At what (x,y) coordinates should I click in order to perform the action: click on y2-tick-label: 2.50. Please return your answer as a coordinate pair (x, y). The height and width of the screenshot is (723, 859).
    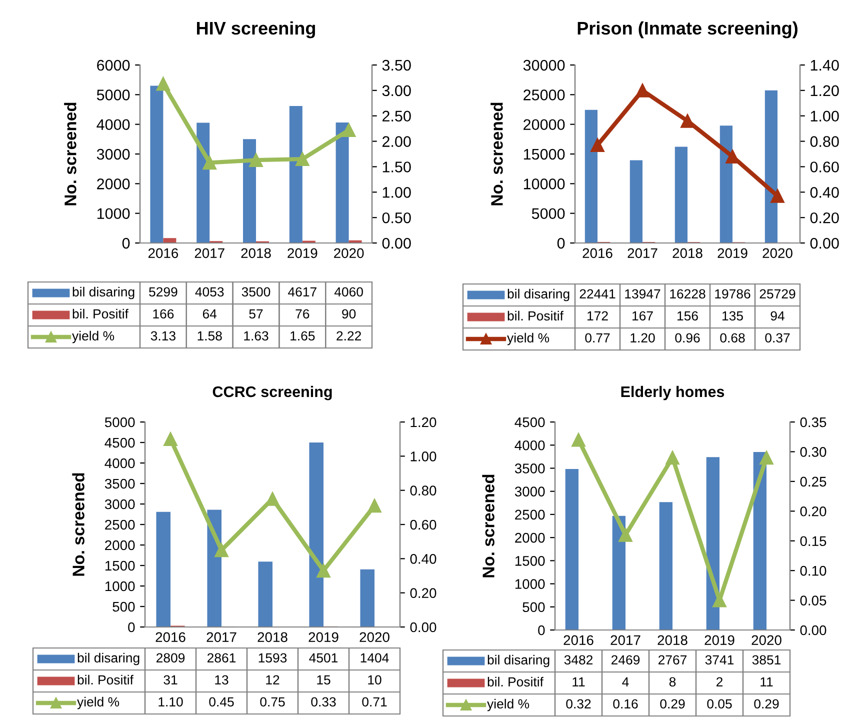
    Looking at the image, I should click on (396, 116).